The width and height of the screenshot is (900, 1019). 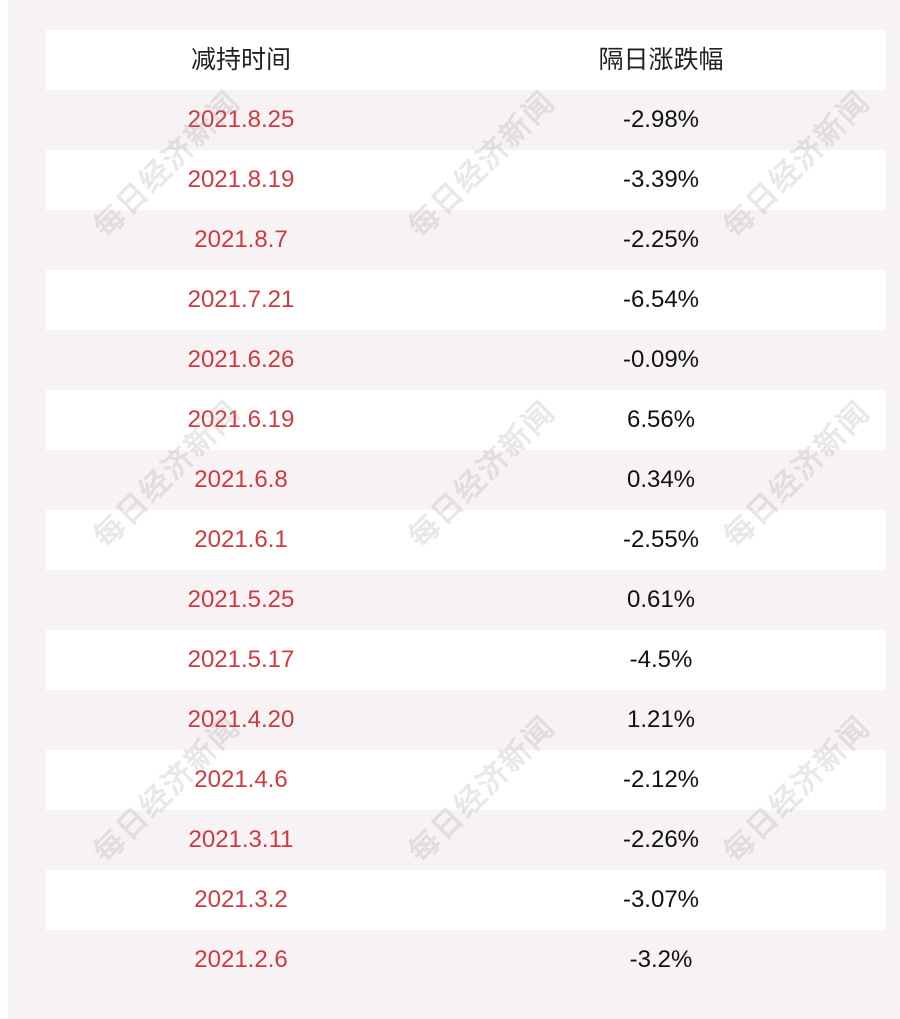 I want to click on table-row: 2021.6.8 0.34%, so click(x=466, y=480).